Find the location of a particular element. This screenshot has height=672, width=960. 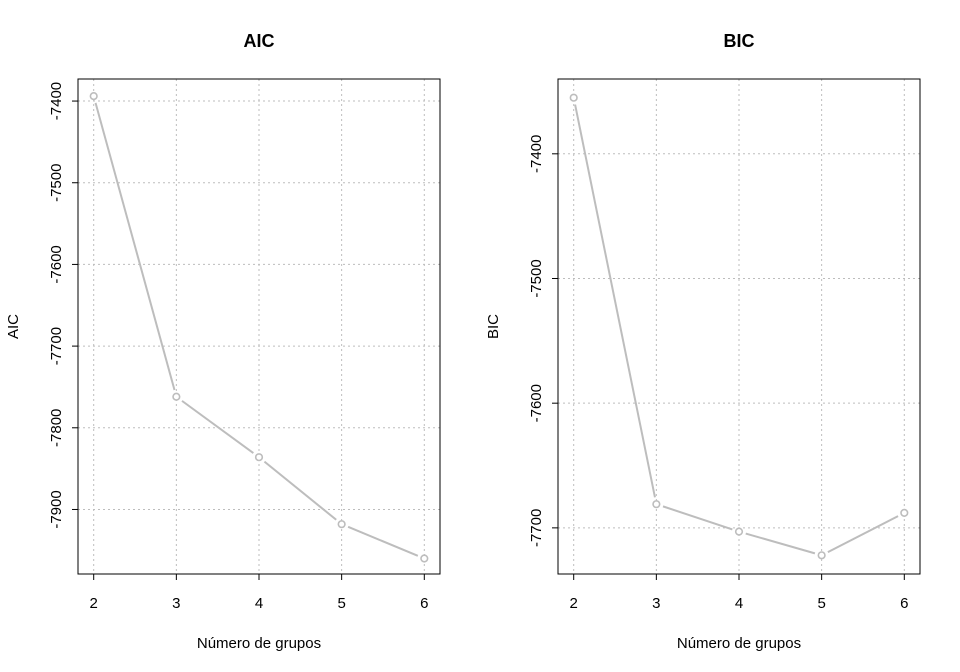

y-axis-label: AIC is located at coordinates (13, 326).